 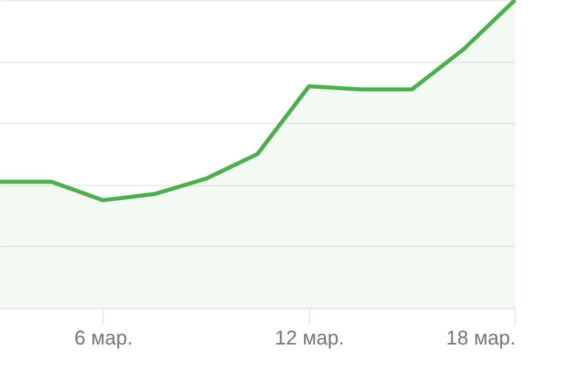 I want to click on x-tick-label: 18 мар., so click(x=481, y=339).